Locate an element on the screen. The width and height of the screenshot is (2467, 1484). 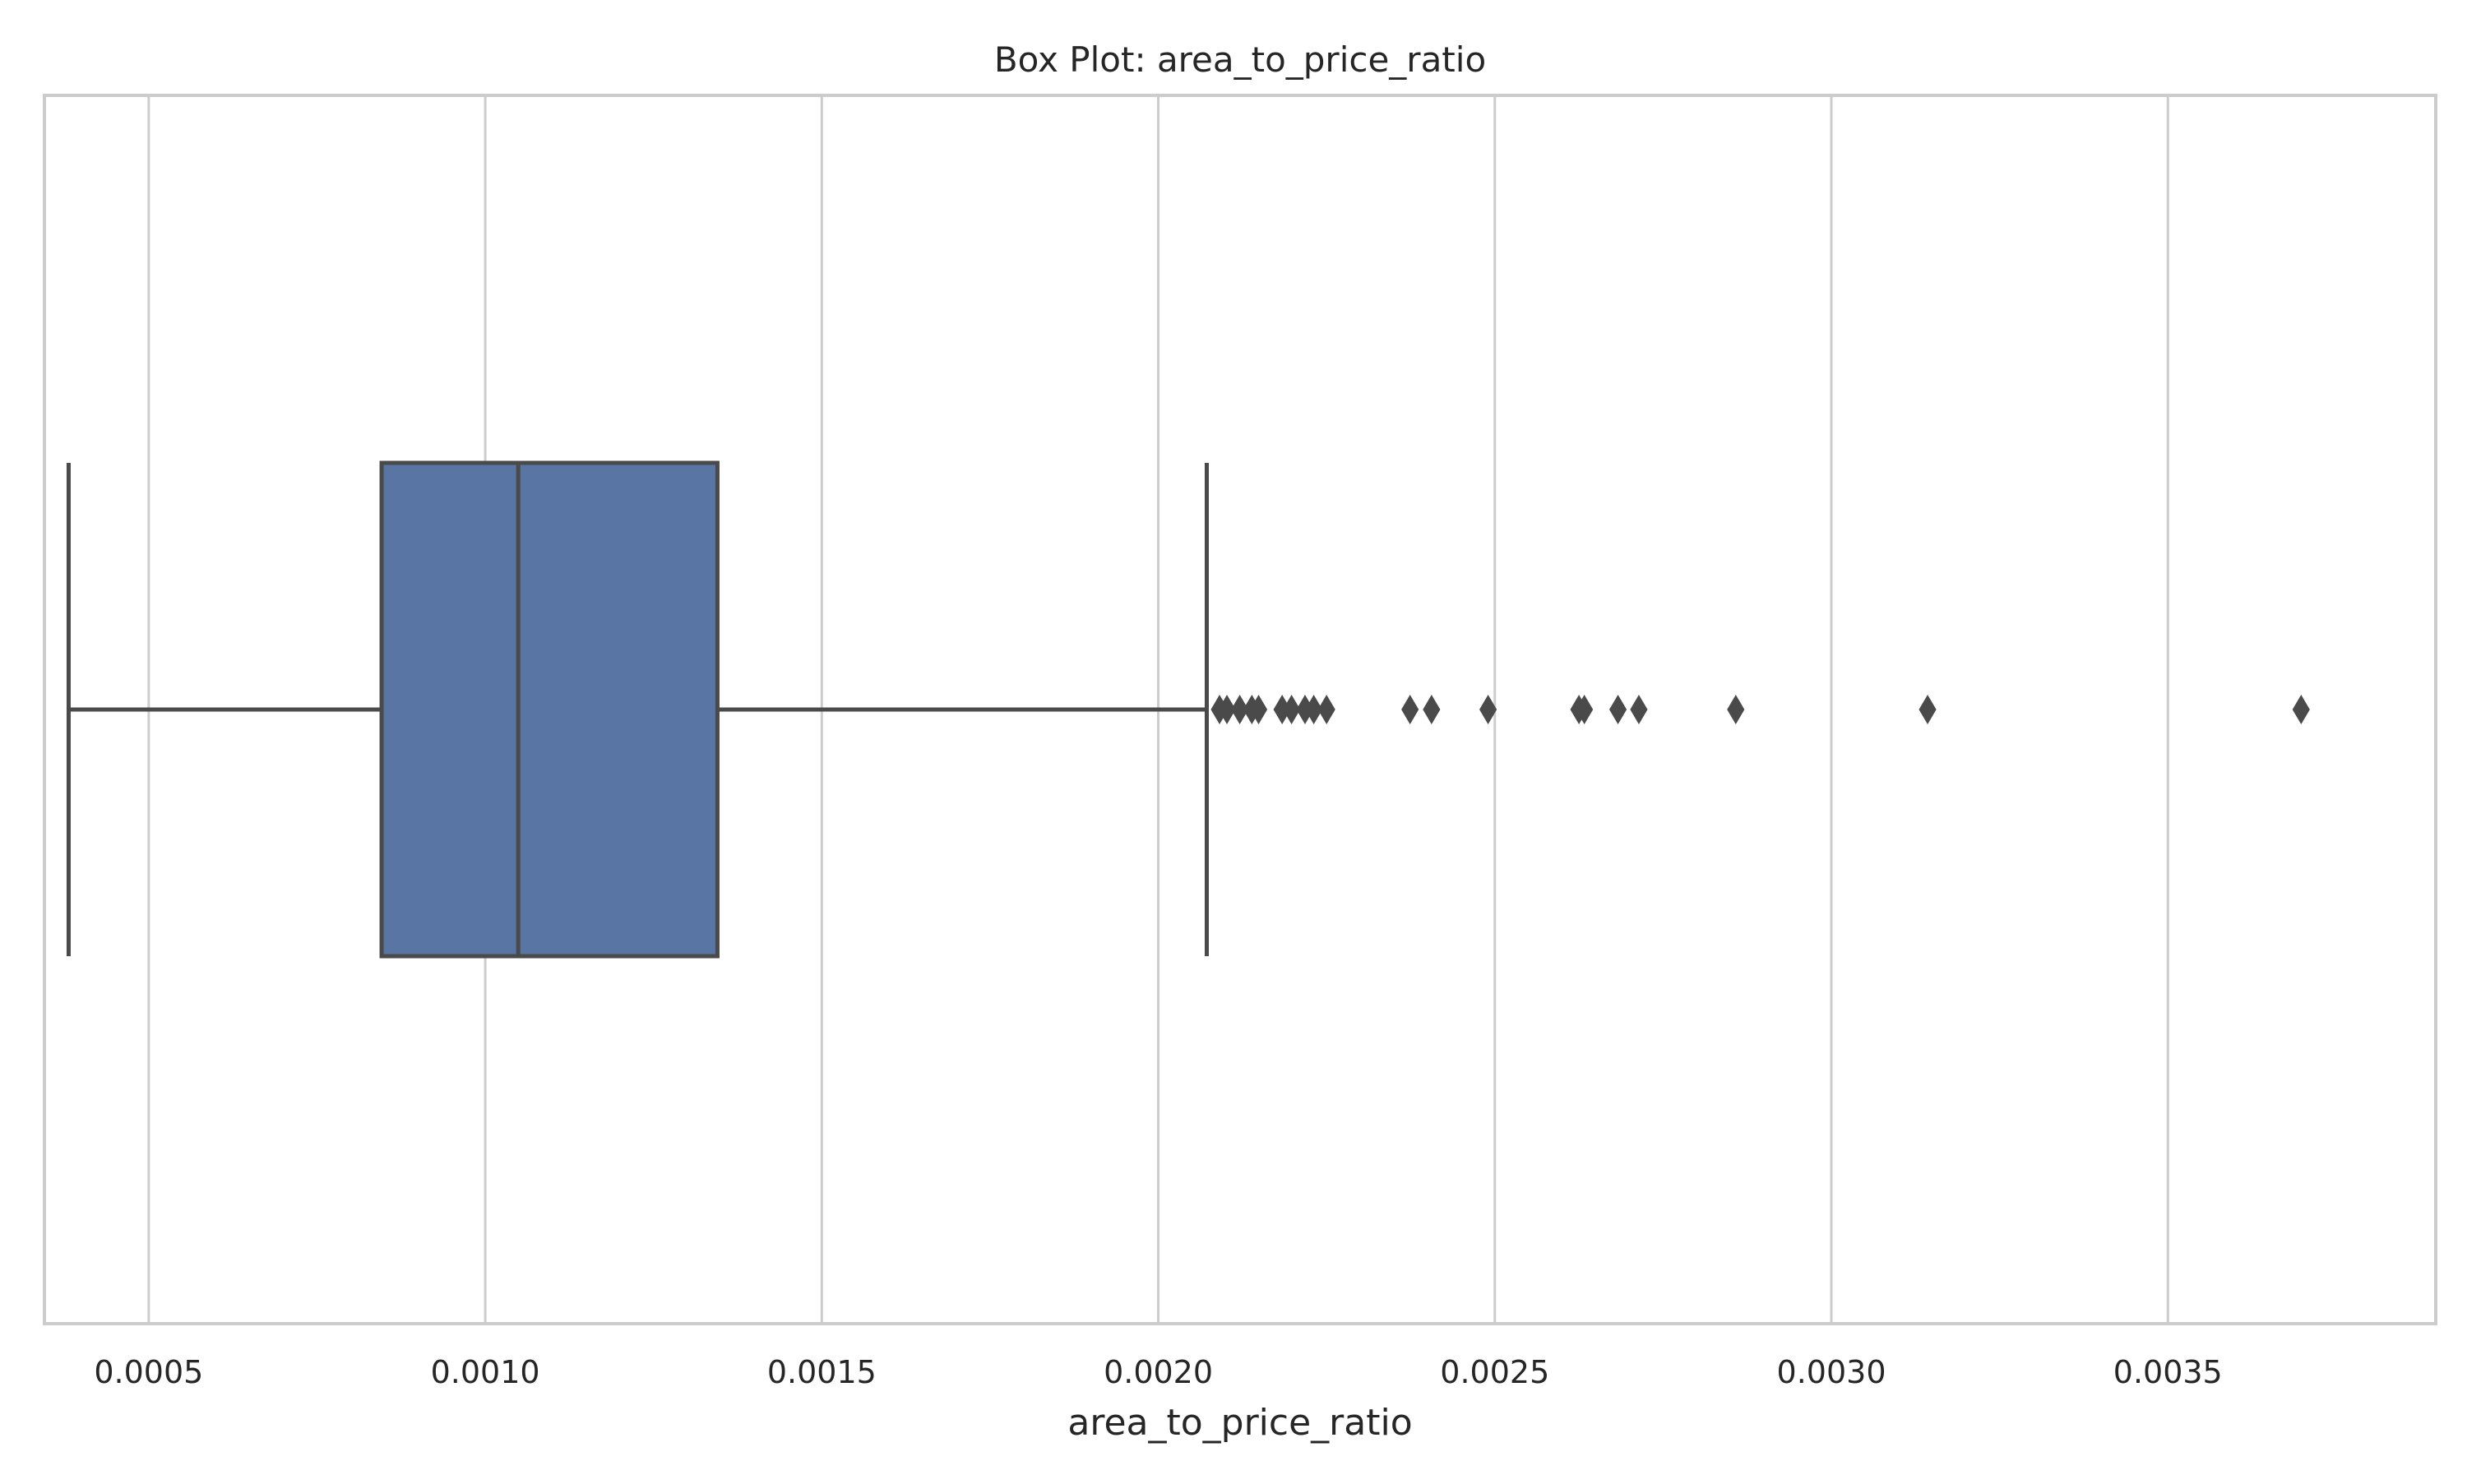
iqr-box is located at coordinates (550, 710).